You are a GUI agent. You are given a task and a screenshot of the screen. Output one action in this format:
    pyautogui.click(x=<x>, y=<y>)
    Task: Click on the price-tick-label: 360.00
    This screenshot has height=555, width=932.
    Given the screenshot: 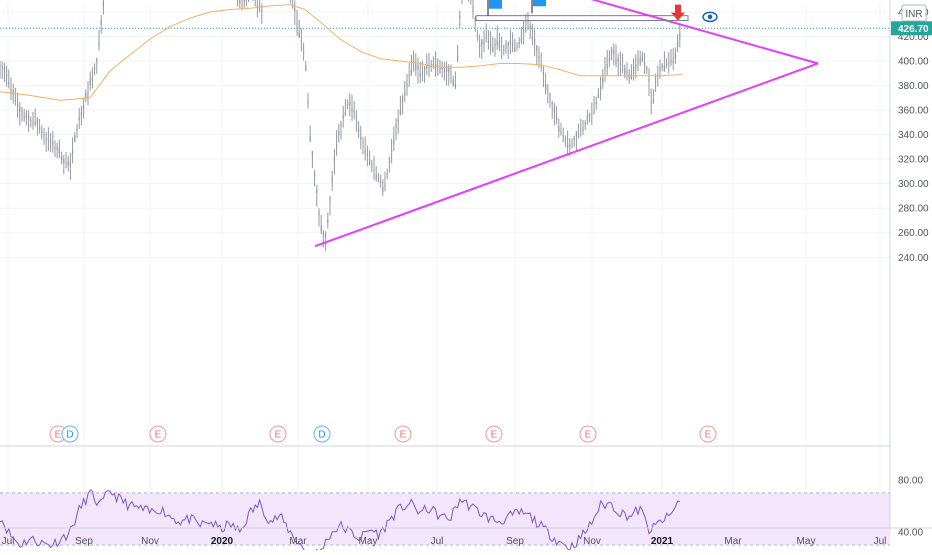 What is the action you would take?
    pyautogui.click(x=913, y=111)
    